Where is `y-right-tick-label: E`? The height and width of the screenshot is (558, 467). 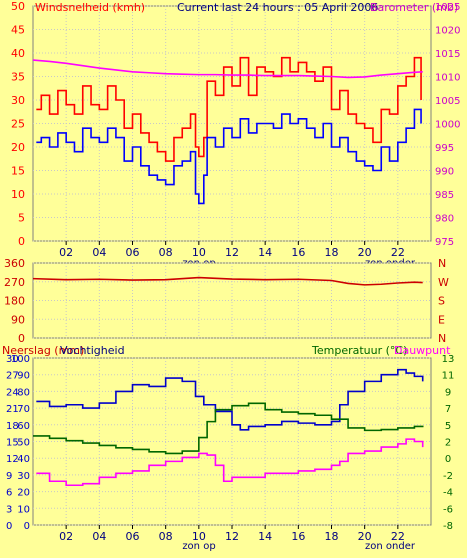
y-right-tick-label: E is located at coordinates (441, 319).